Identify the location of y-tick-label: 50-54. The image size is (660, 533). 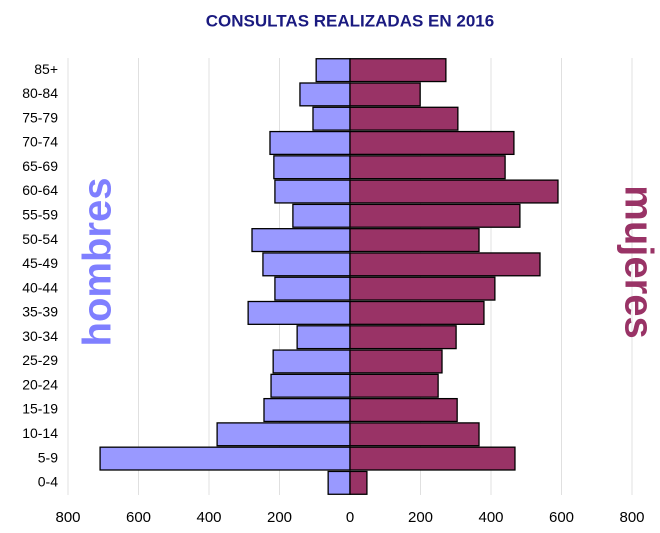
(40, 239).